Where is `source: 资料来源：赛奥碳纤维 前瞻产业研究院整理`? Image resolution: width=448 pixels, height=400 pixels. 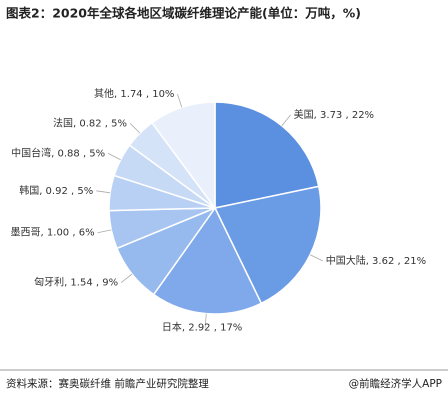
source: 资料来源：赛奥碳纤维 前瞻产业研究院整理 is located at coordinates (107, 383).